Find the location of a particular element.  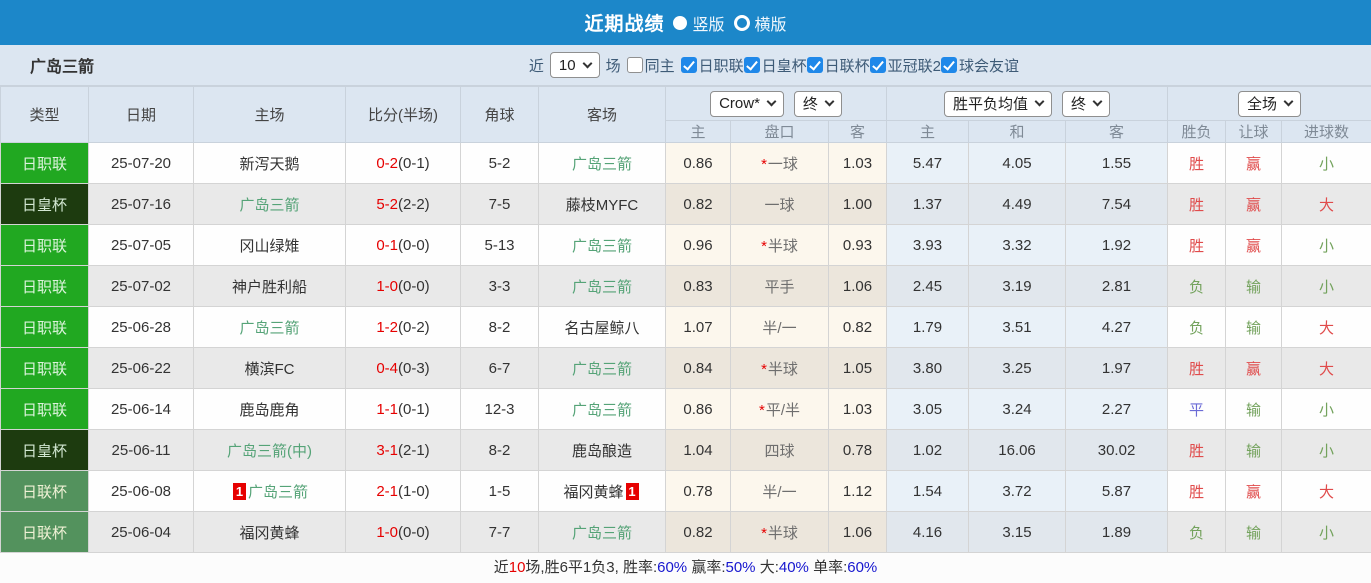

away-team: 鹿岛酿造 is located at coordinates (602, 450).